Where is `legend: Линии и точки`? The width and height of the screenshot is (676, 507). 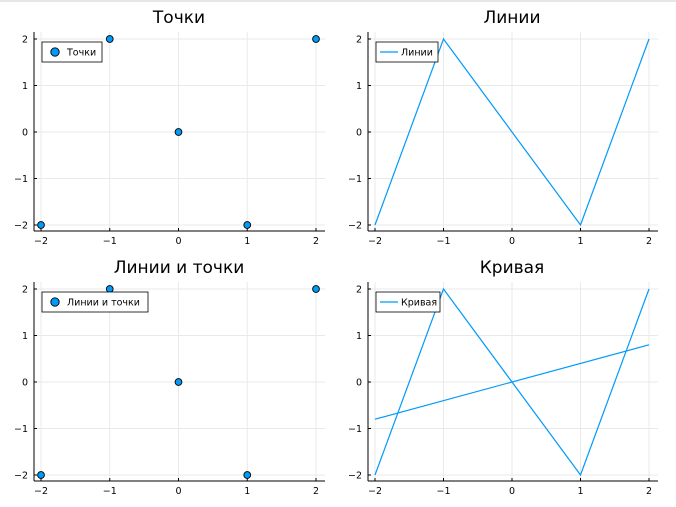
legend: Линии и точки is located at coordinates (95, 302).